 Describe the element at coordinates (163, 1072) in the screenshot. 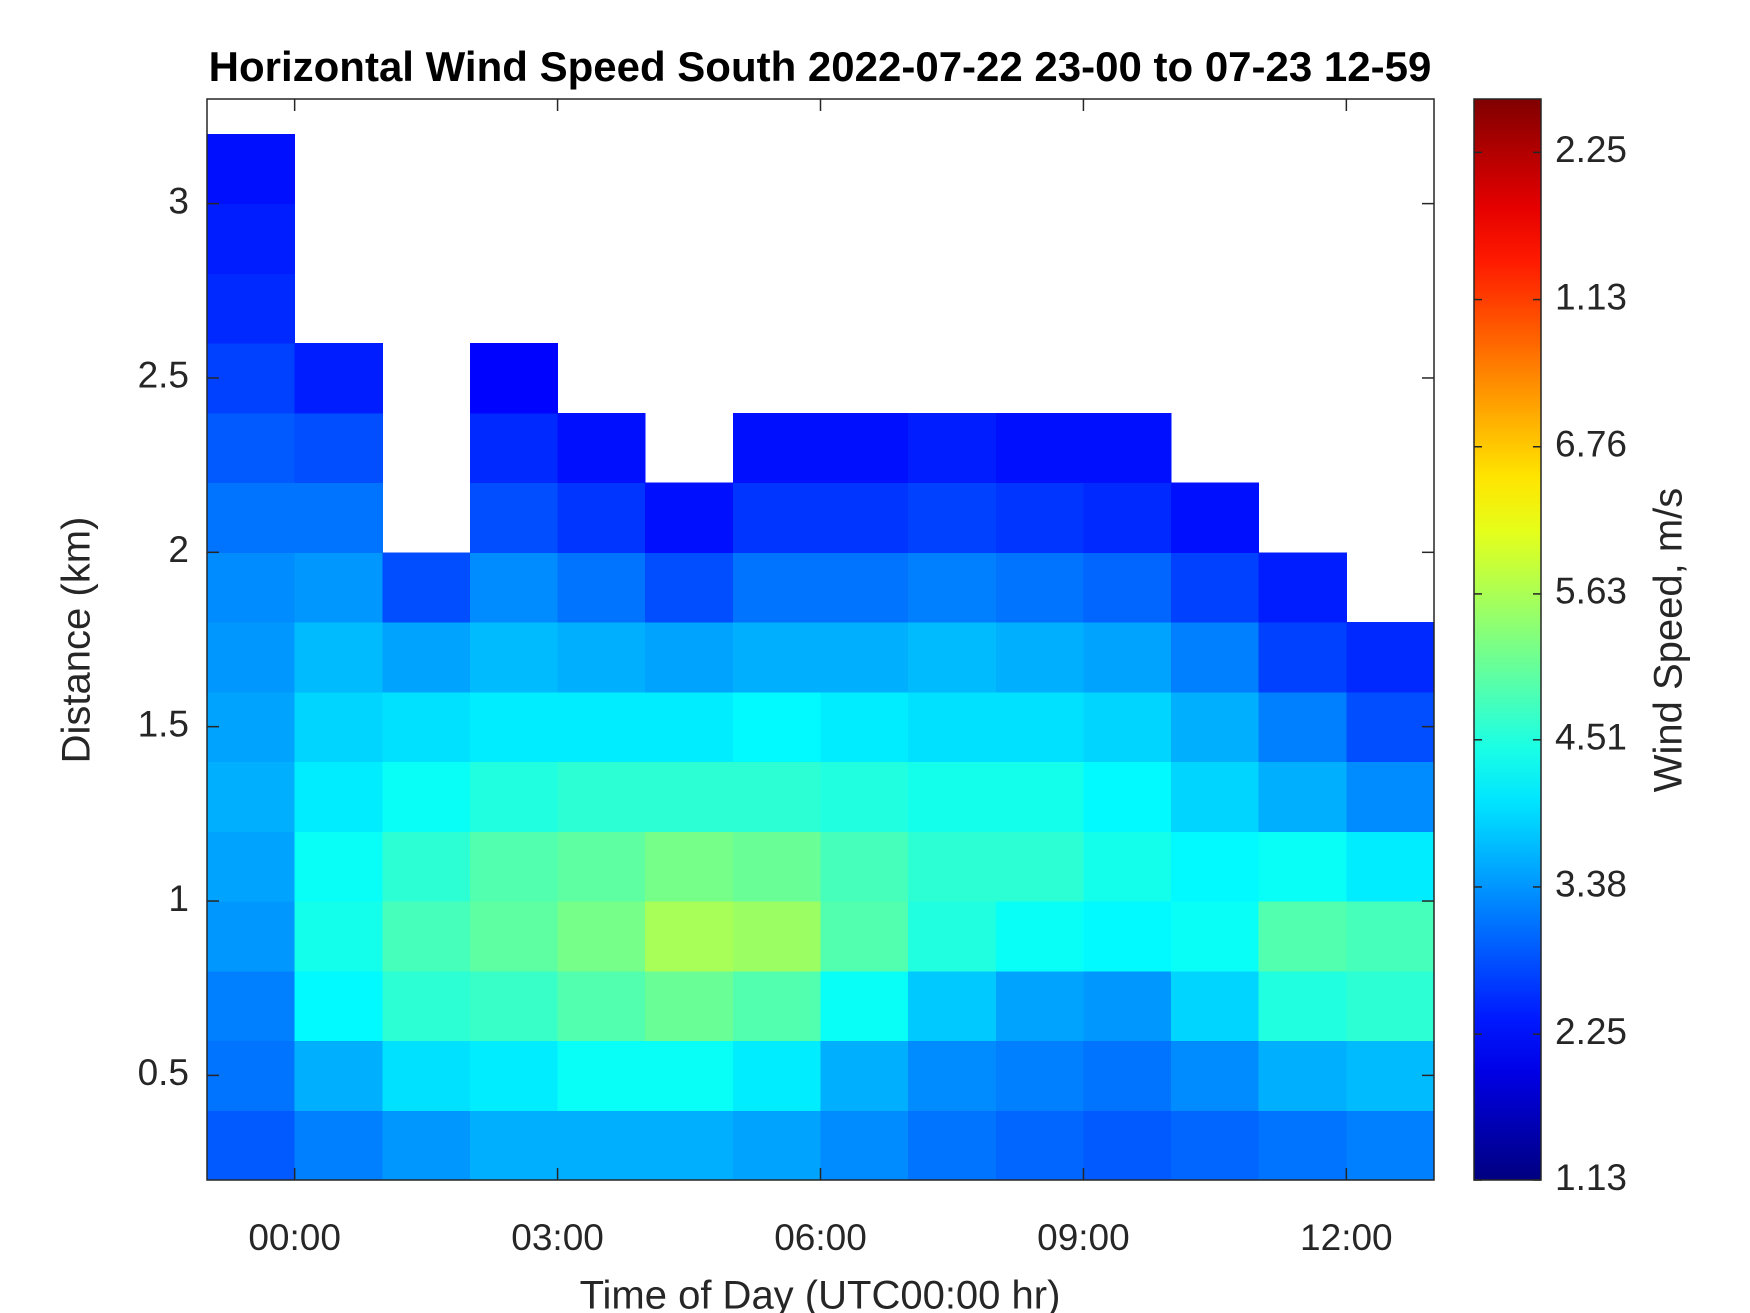

I see `y-tick-label: 0.5` at that location.